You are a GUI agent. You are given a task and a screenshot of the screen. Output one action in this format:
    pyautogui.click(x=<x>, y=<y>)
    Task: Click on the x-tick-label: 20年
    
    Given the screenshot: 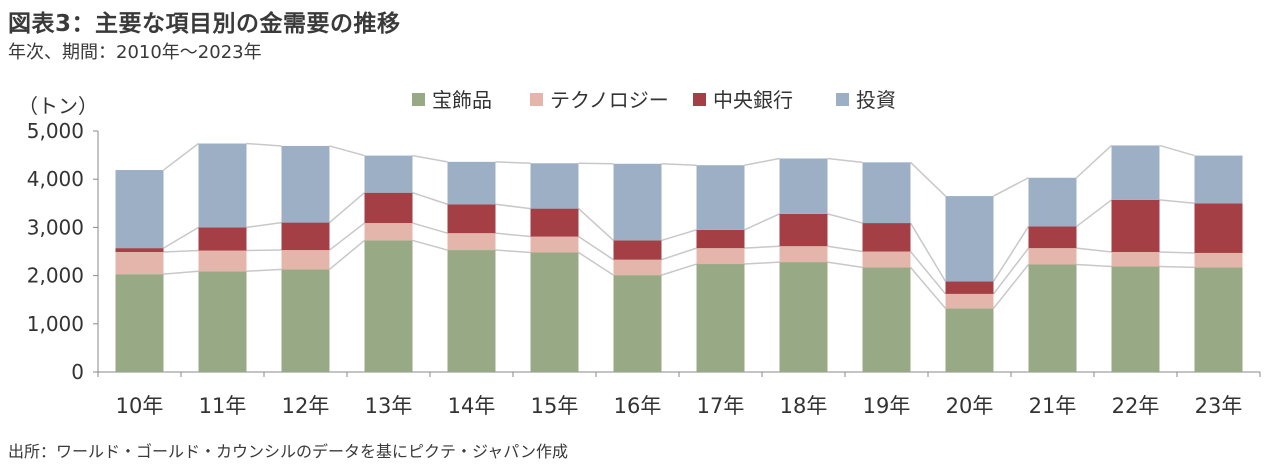 What is the action you would take?
    pyautogui.click(x=970, y=406)
    